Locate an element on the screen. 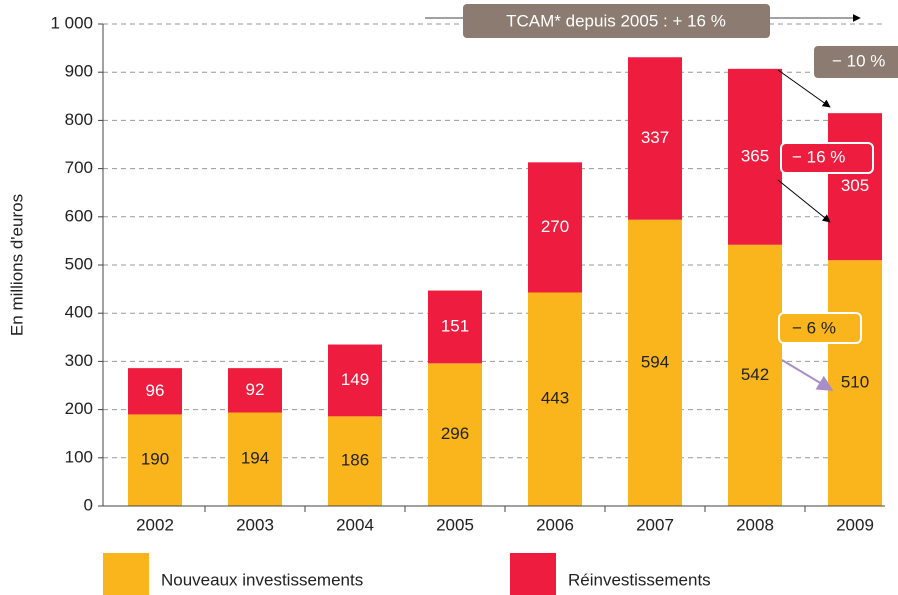 This screenshot has width=898, height=595. x-tick-label: 2004 is located at coordinates (355, 524).